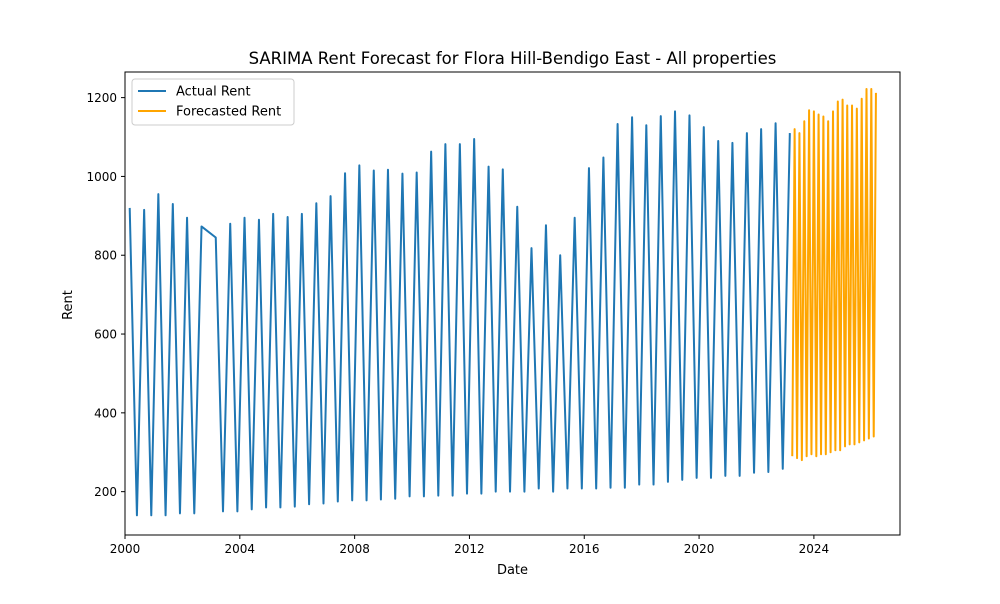 The width and height of the screenshot is (1000, 604). I want to click on x-tick-label: 2016, so click(584, 549).